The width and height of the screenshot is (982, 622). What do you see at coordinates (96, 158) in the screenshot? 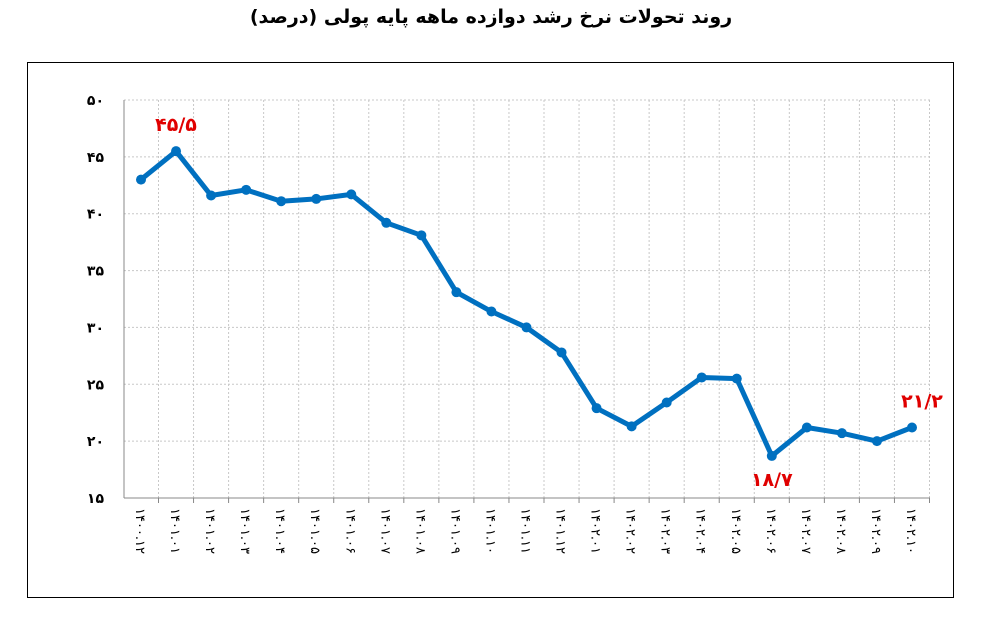
I see `y-tick-label: ۴۵` at bounding box center [96, 158].